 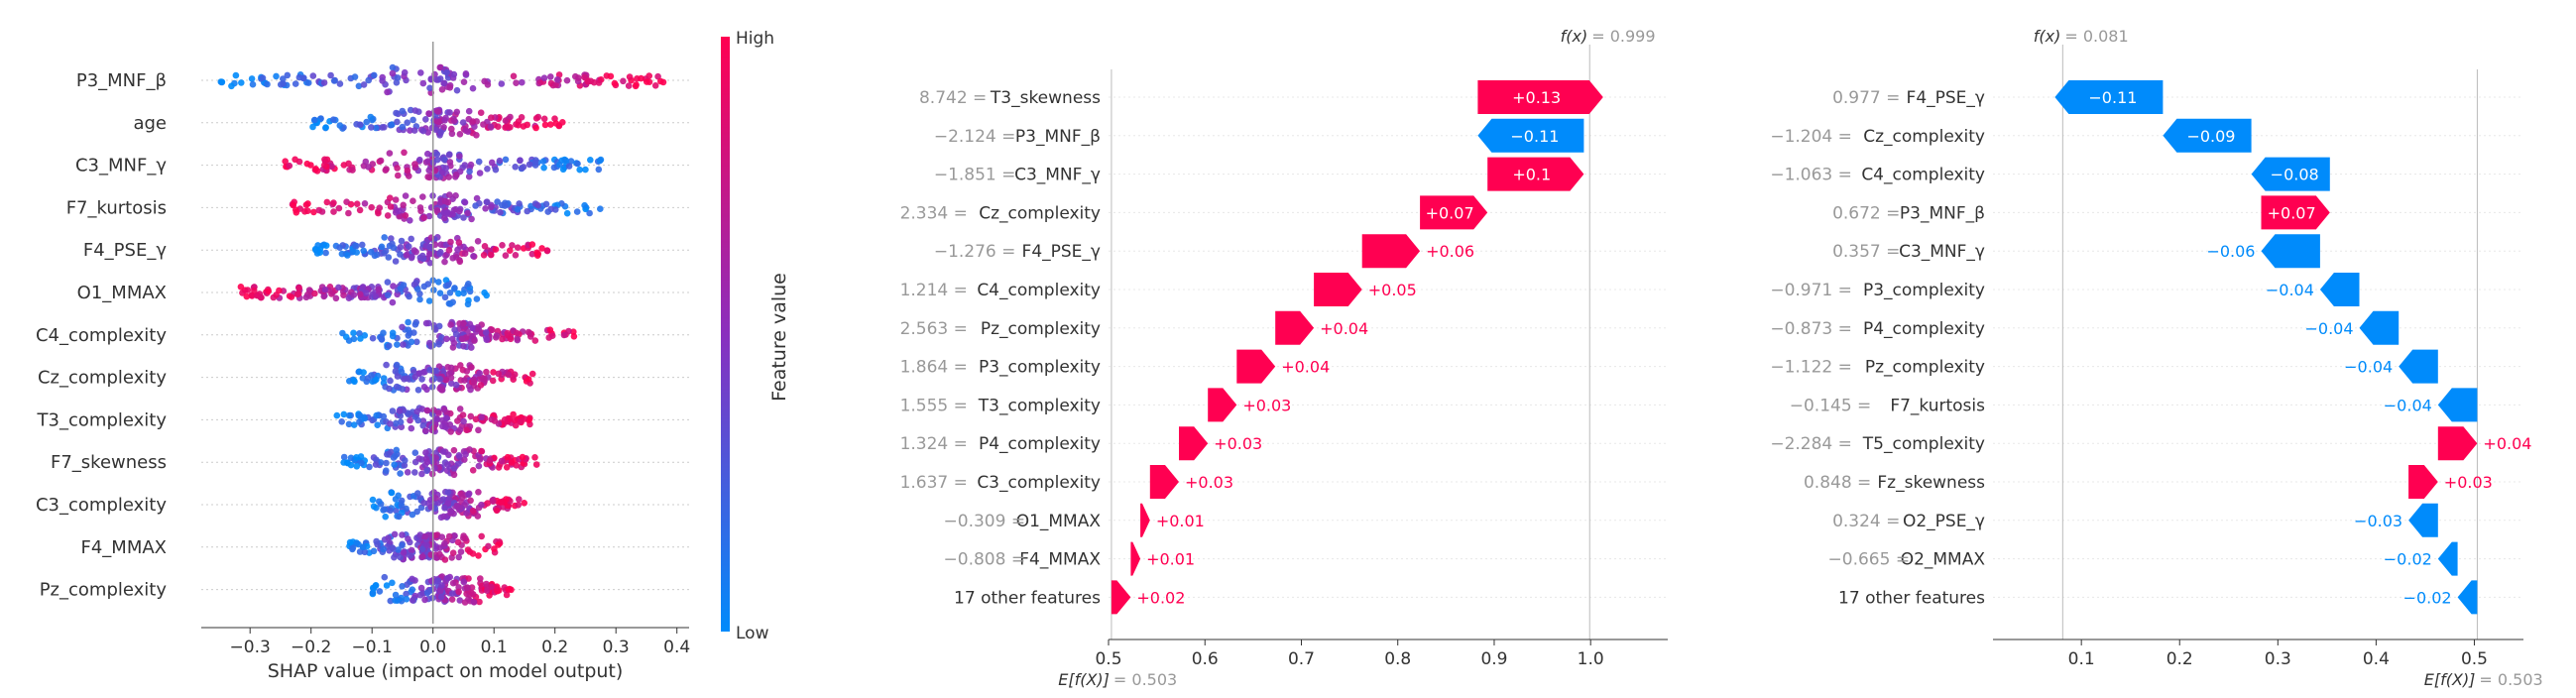 What do you see at coordinates (1811, 175) in the screenshot?
I see `feature-value: −1.063 =` at bounding box center [1811, 175].